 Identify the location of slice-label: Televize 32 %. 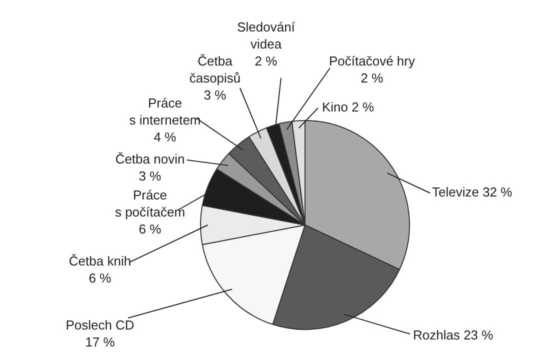
(472, 192).